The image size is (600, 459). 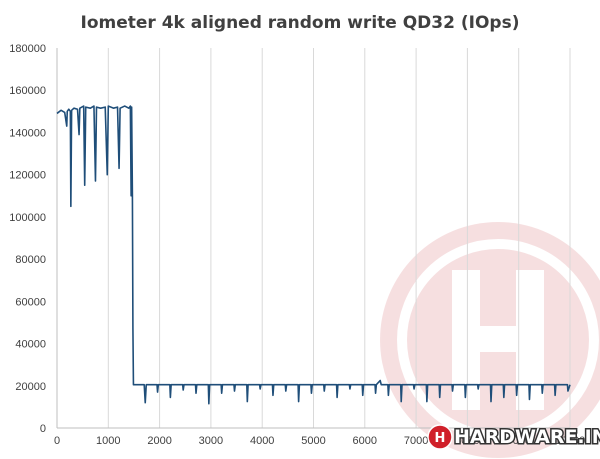 What do you see at coordinates (416, 441) in the screenshot?
I see `x-tick-label: 7000` at bounding box center [416, 441].